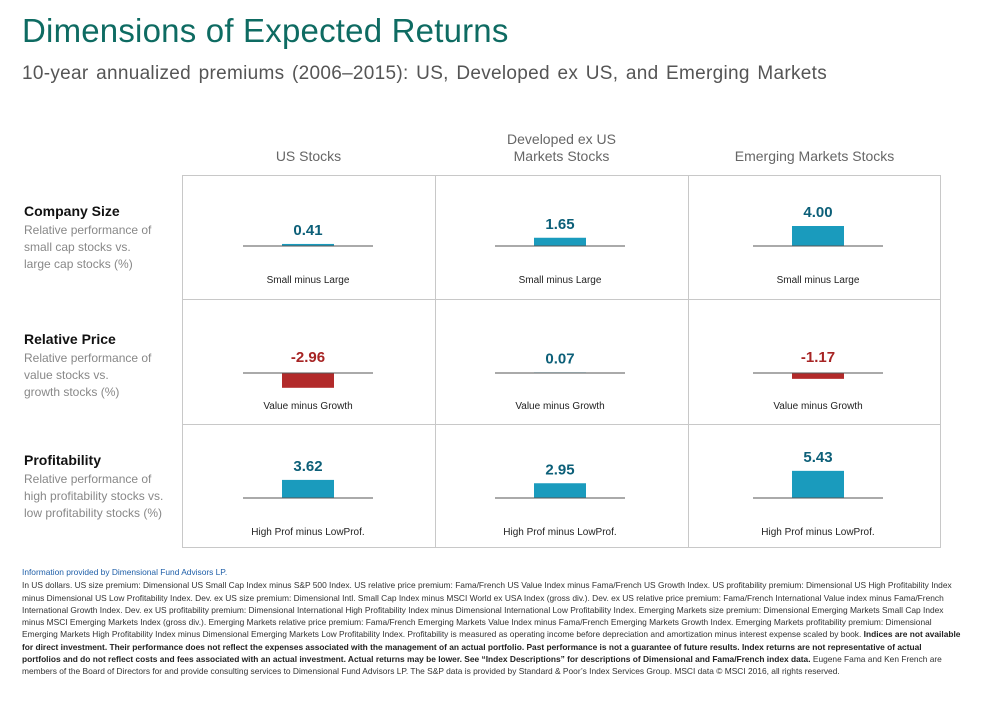  Describe the element at coordinates (88, 230) in the screenshot. I see `row-desc-size-1: Relative performance of` at that location.